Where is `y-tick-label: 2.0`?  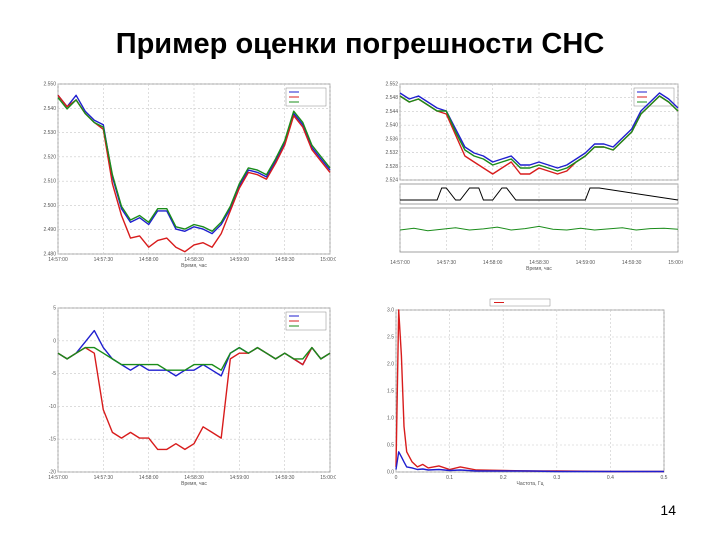 y-tick-label: 2.0 is located at coordinates (390, 365).